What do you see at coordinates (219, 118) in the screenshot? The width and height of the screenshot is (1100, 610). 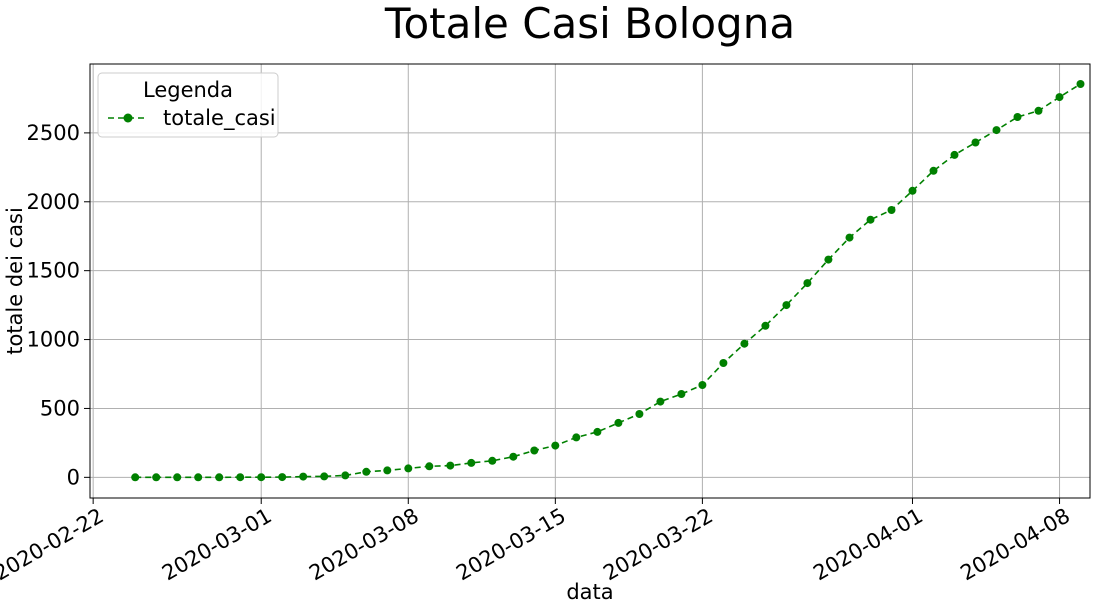 I see `legend-series-label: totale_casi` at bounding box center [219, 118].